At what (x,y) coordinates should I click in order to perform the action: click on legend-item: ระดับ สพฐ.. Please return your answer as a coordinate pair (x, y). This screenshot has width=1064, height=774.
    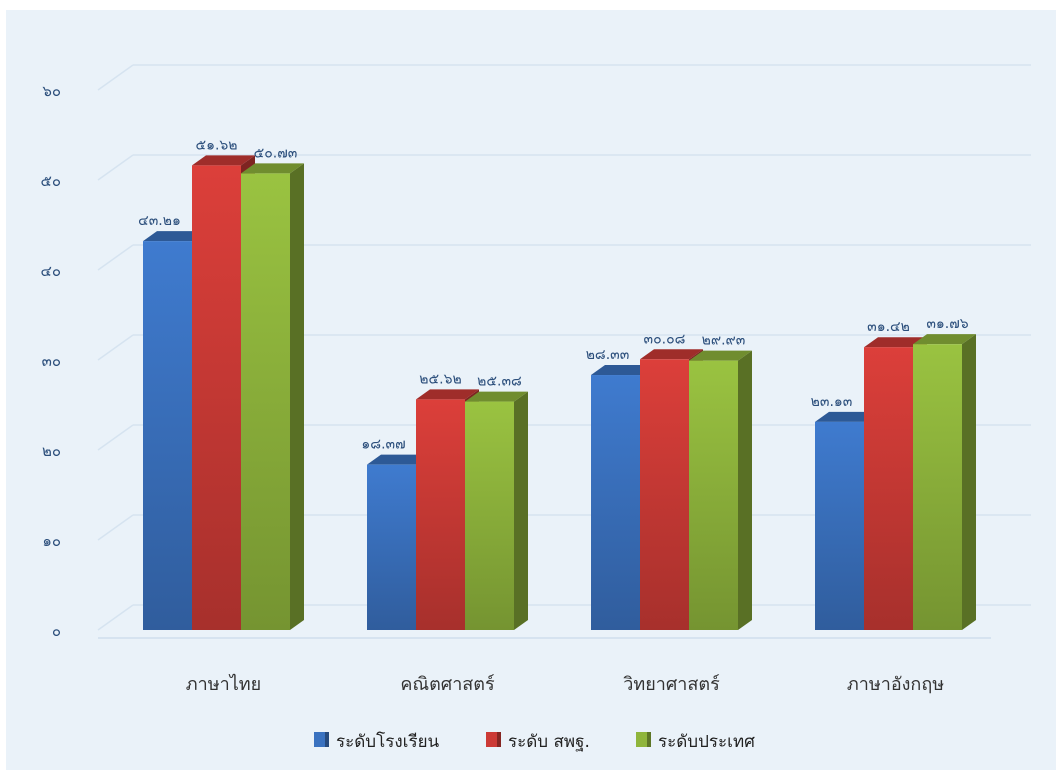
    Looking at the image, I should click on (538, 742).